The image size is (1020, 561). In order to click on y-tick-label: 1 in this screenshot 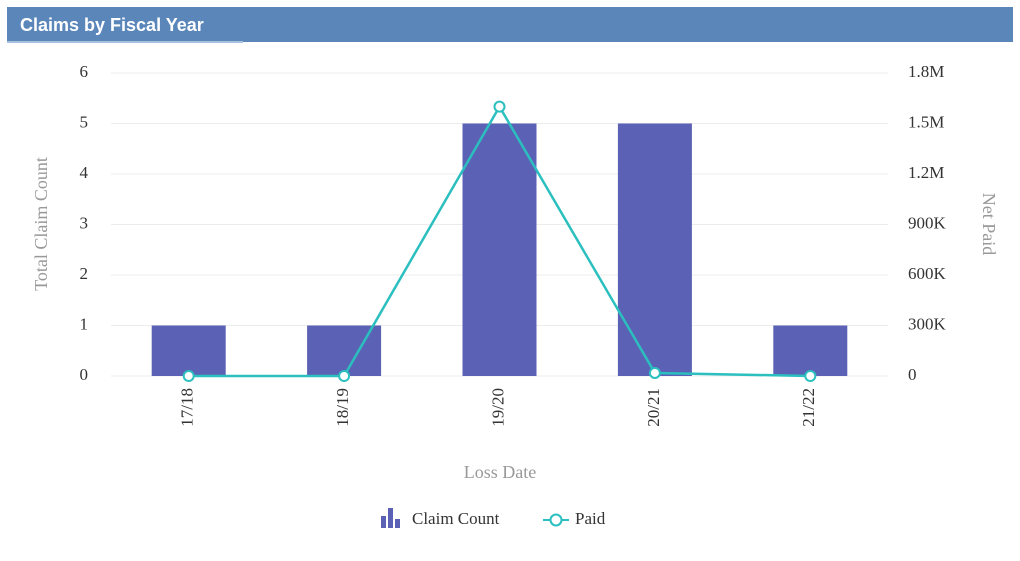, I will do `click(84, 323)`.